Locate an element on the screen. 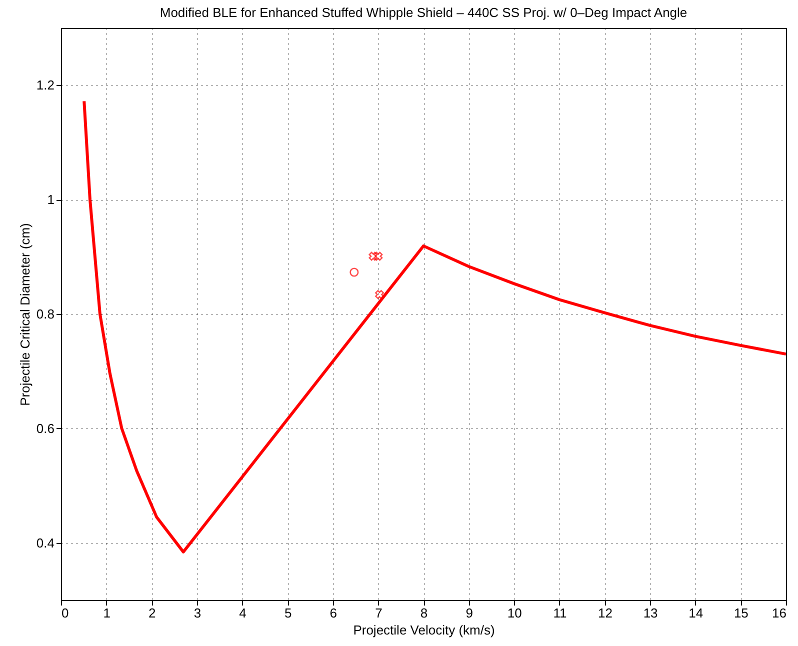 This screenshot has height=646, width=798. y-tick-label: 0.4 is located at coordinates (45, 542).